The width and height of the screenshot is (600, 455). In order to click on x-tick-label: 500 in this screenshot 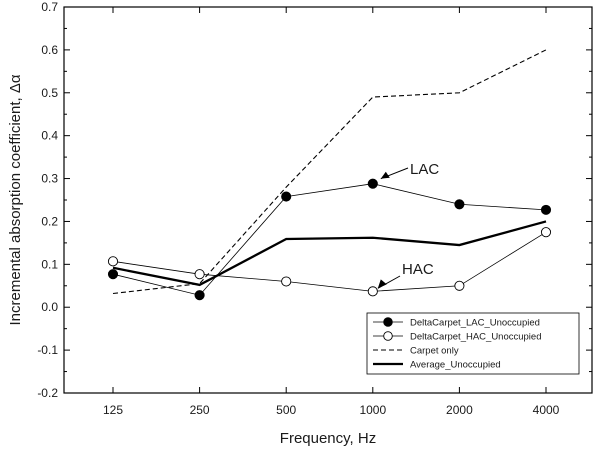, I will do `click(286, 410)`.